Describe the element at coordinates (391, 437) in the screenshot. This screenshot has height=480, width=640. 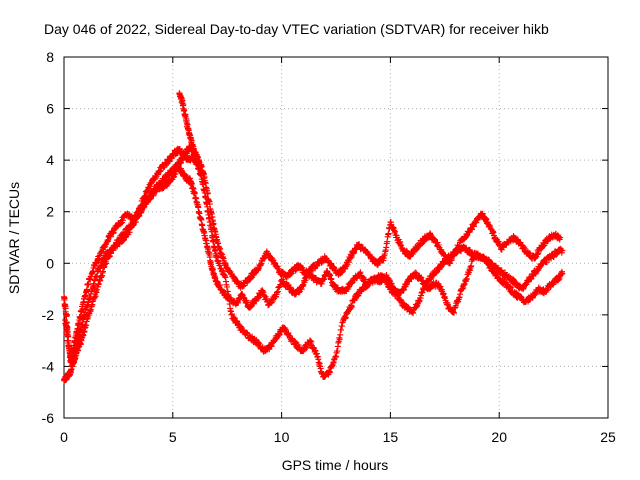
I see `x-tick-label: 15` at that location.